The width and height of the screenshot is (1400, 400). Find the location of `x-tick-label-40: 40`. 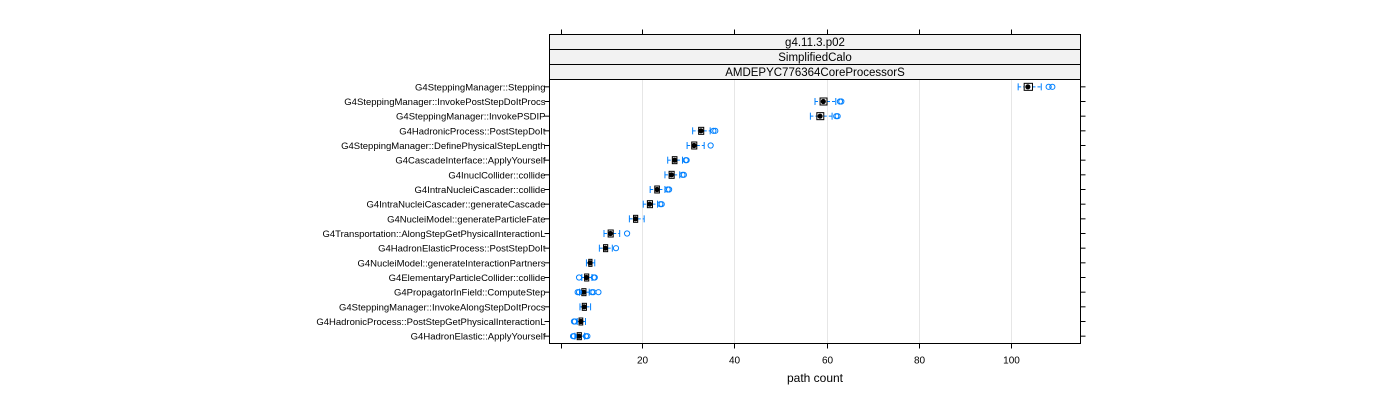

x-tick-label-40: 40 is located at coordinates (735, 361).